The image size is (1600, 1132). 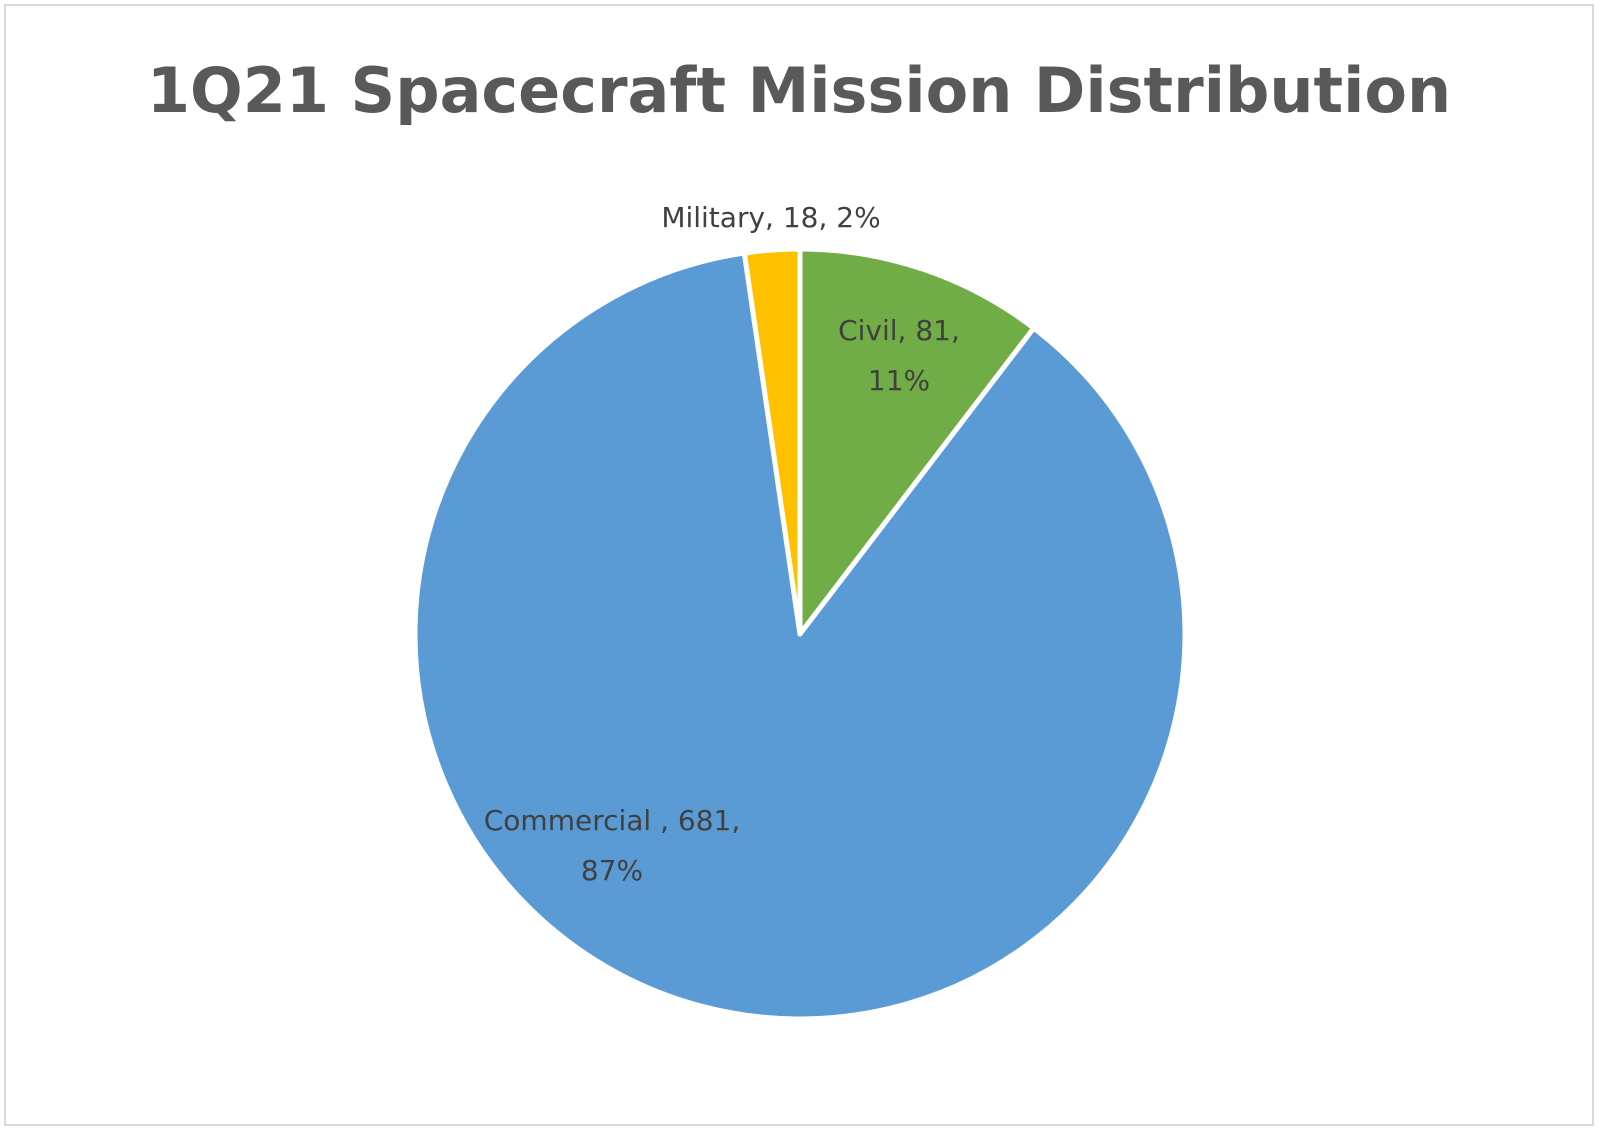 I want to click on data-label-commercial: Commercial , 681, 87%, so click(x=612, y=845).